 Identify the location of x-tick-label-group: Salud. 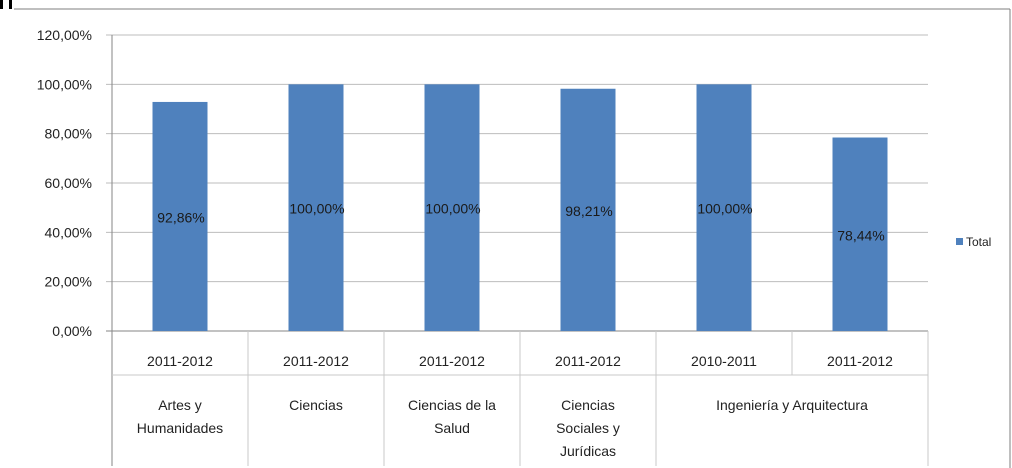
(452, 428).